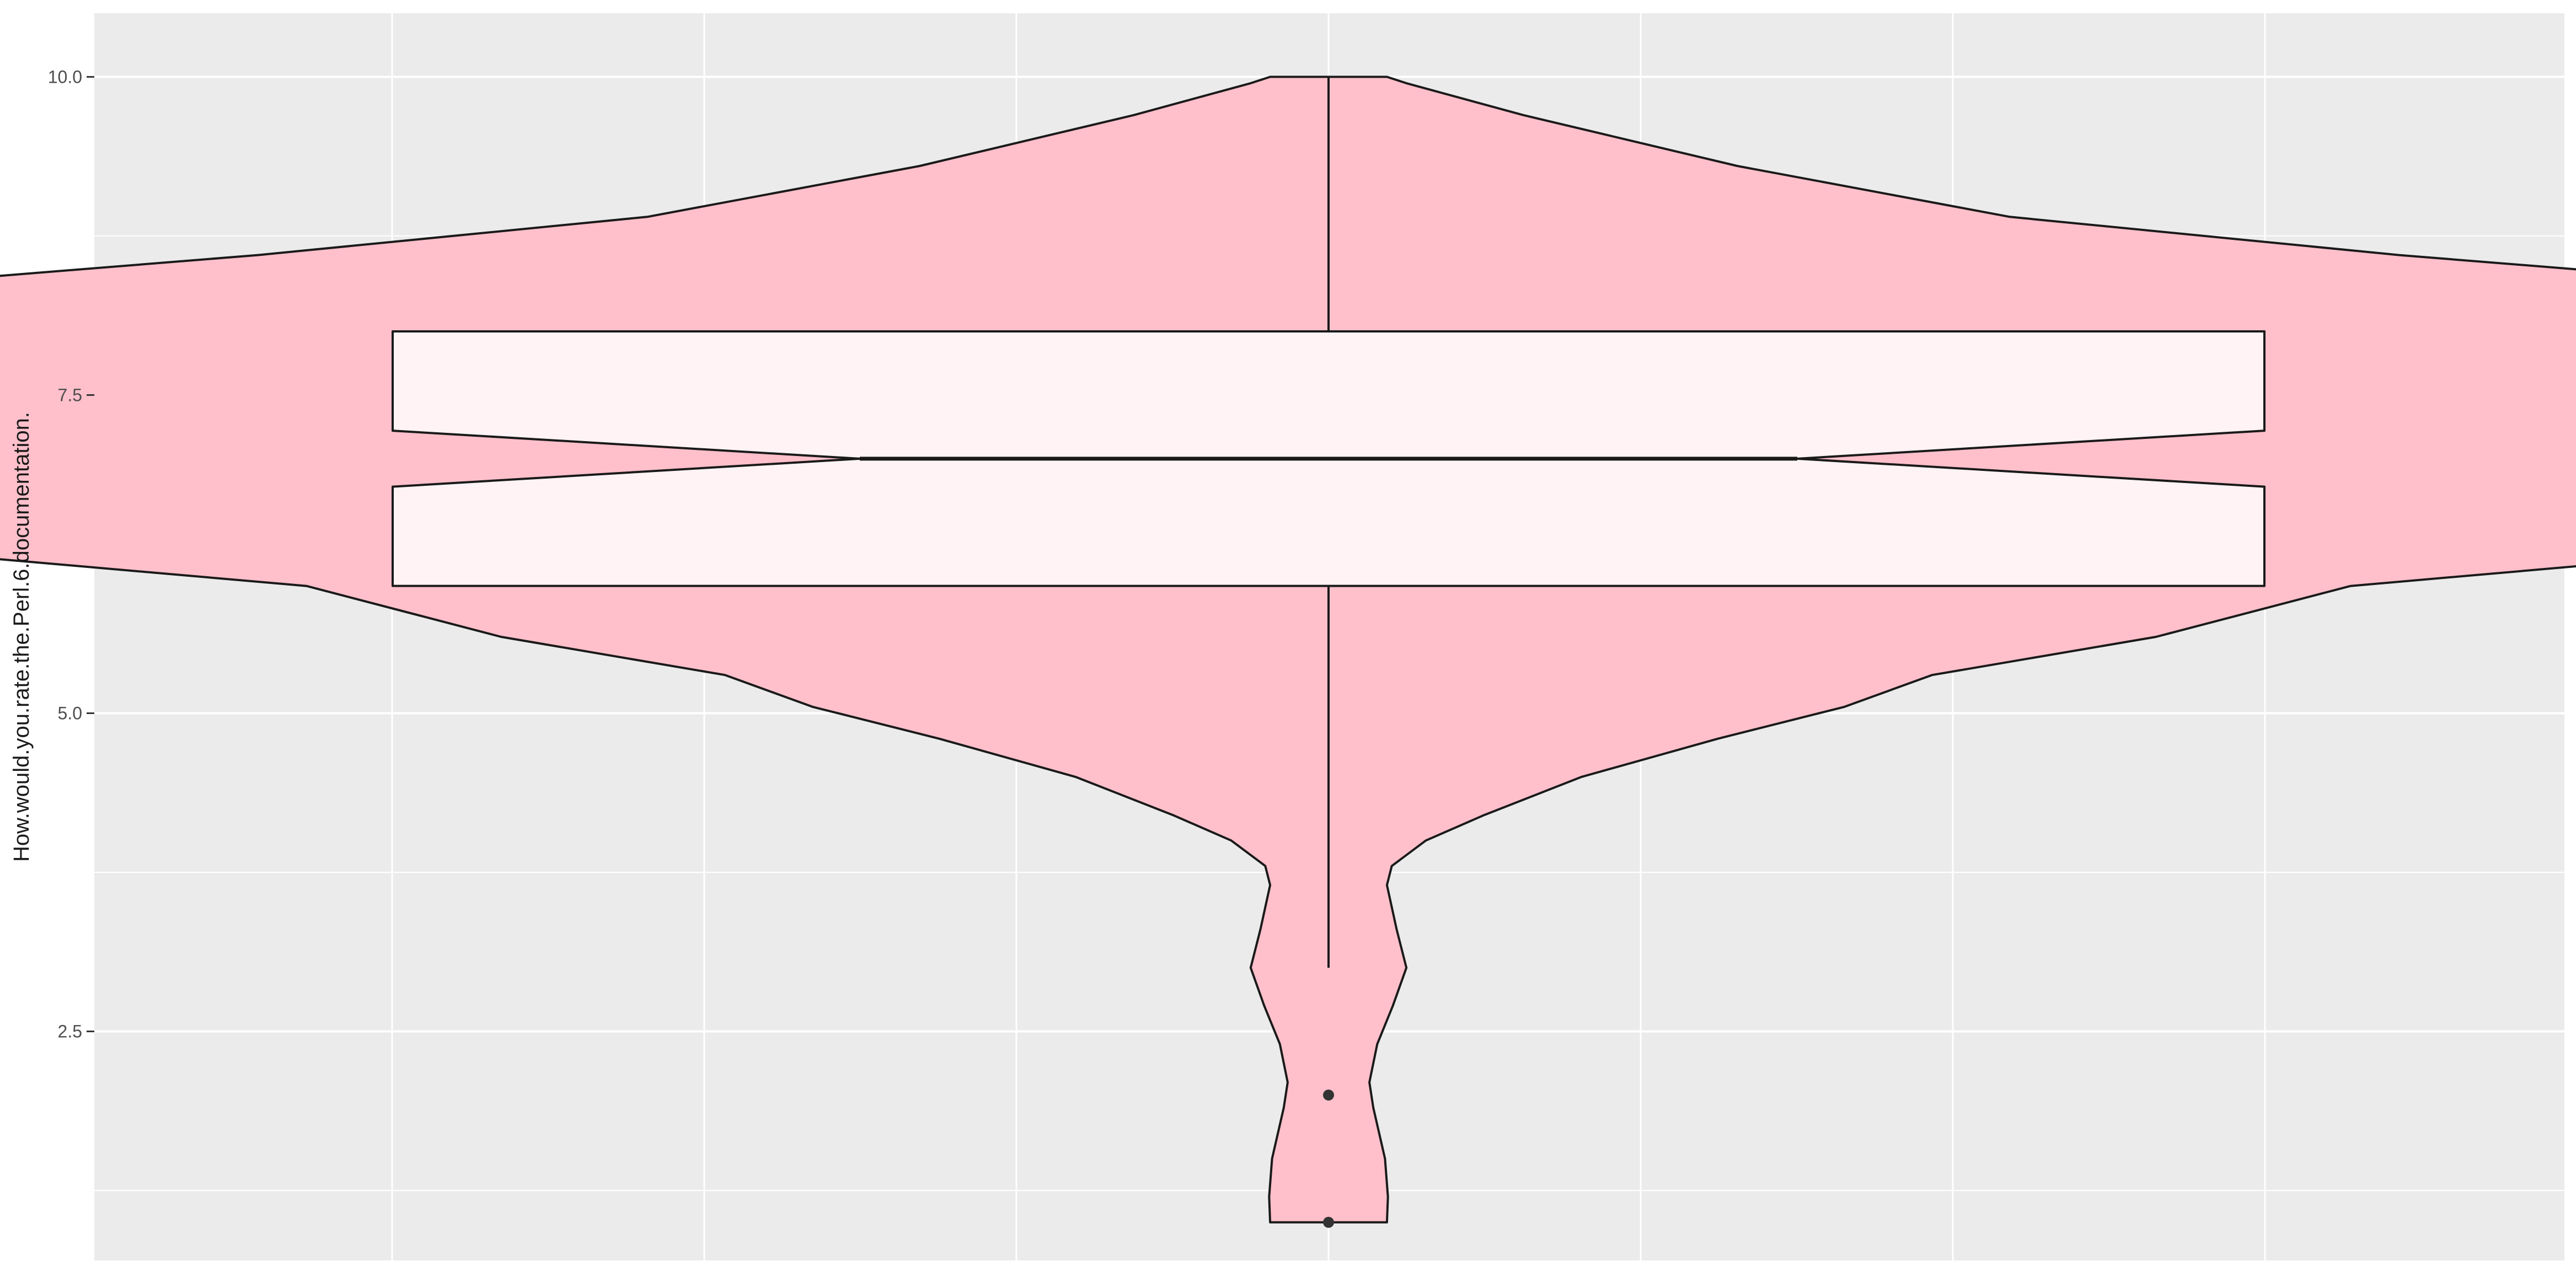 The width and height of the screenshot is (2576, 1282). Describe the element at coordinates (70, 713) in the screenshot. I see `y-tick-label: 5.0` at that location.